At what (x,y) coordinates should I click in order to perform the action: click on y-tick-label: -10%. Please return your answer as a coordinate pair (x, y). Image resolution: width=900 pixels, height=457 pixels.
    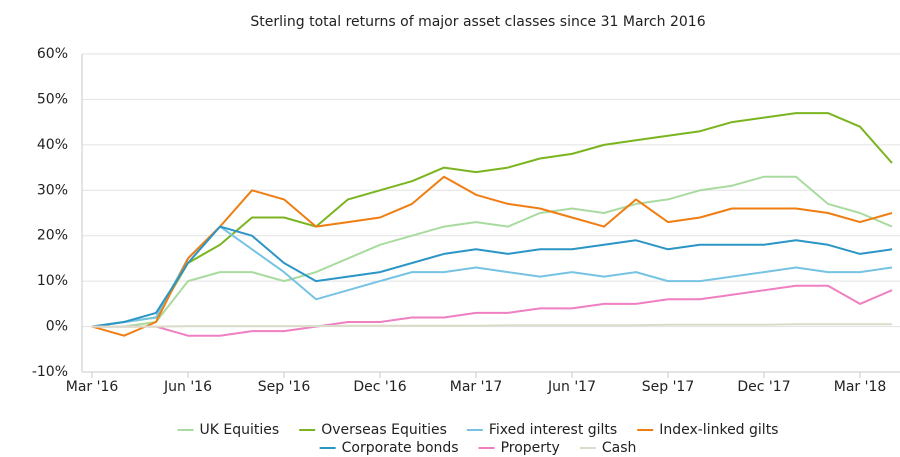
    Looking at the image, I should click on (50, 372).